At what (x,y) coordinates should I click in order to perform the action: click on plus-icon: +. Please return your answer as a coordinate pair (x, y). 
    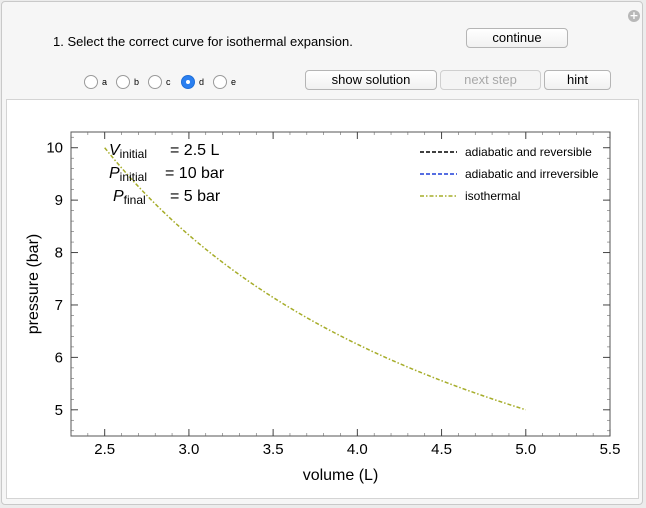
    Looking at the image, I should click on (634, 15).